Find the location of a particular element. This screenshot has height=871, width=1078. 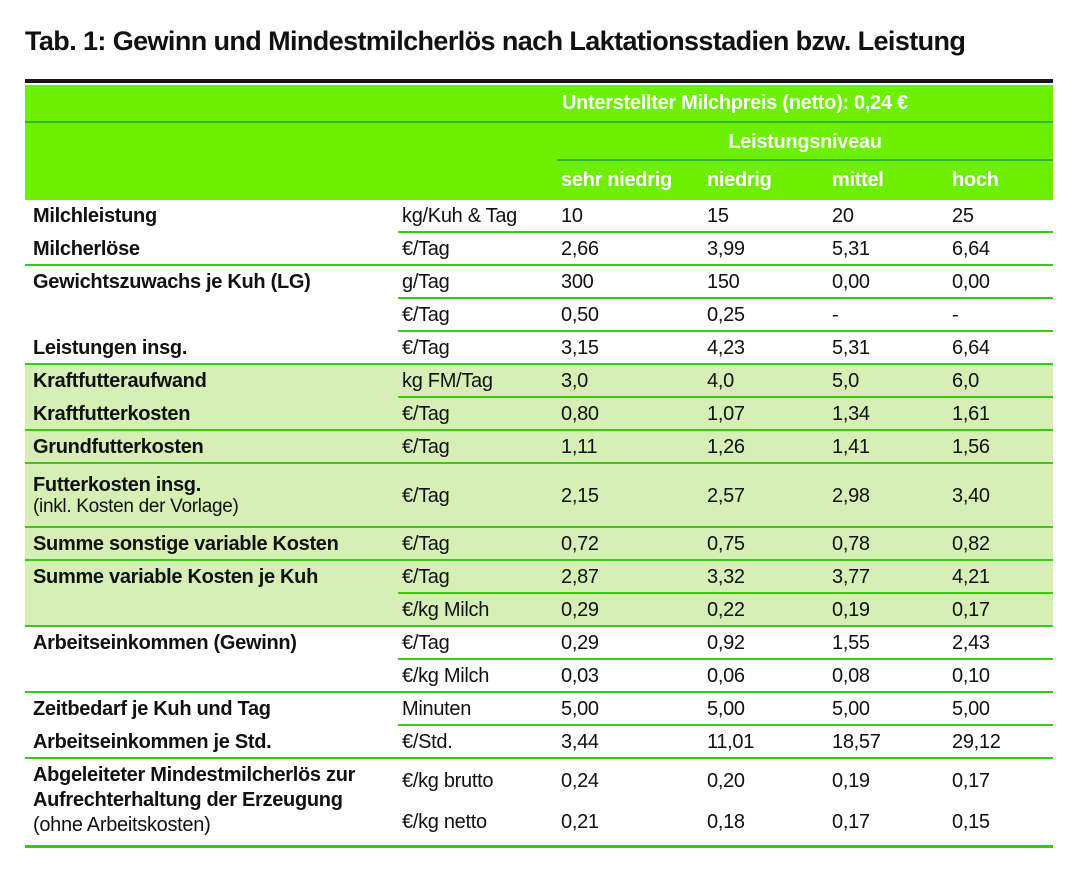

row-value: 3,15 is located at coordinates (580, 348).